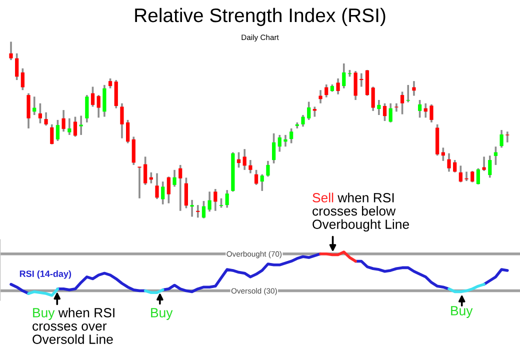  I want to click on chart-title: Relative Strength Index (RSI), so click(260, 17).